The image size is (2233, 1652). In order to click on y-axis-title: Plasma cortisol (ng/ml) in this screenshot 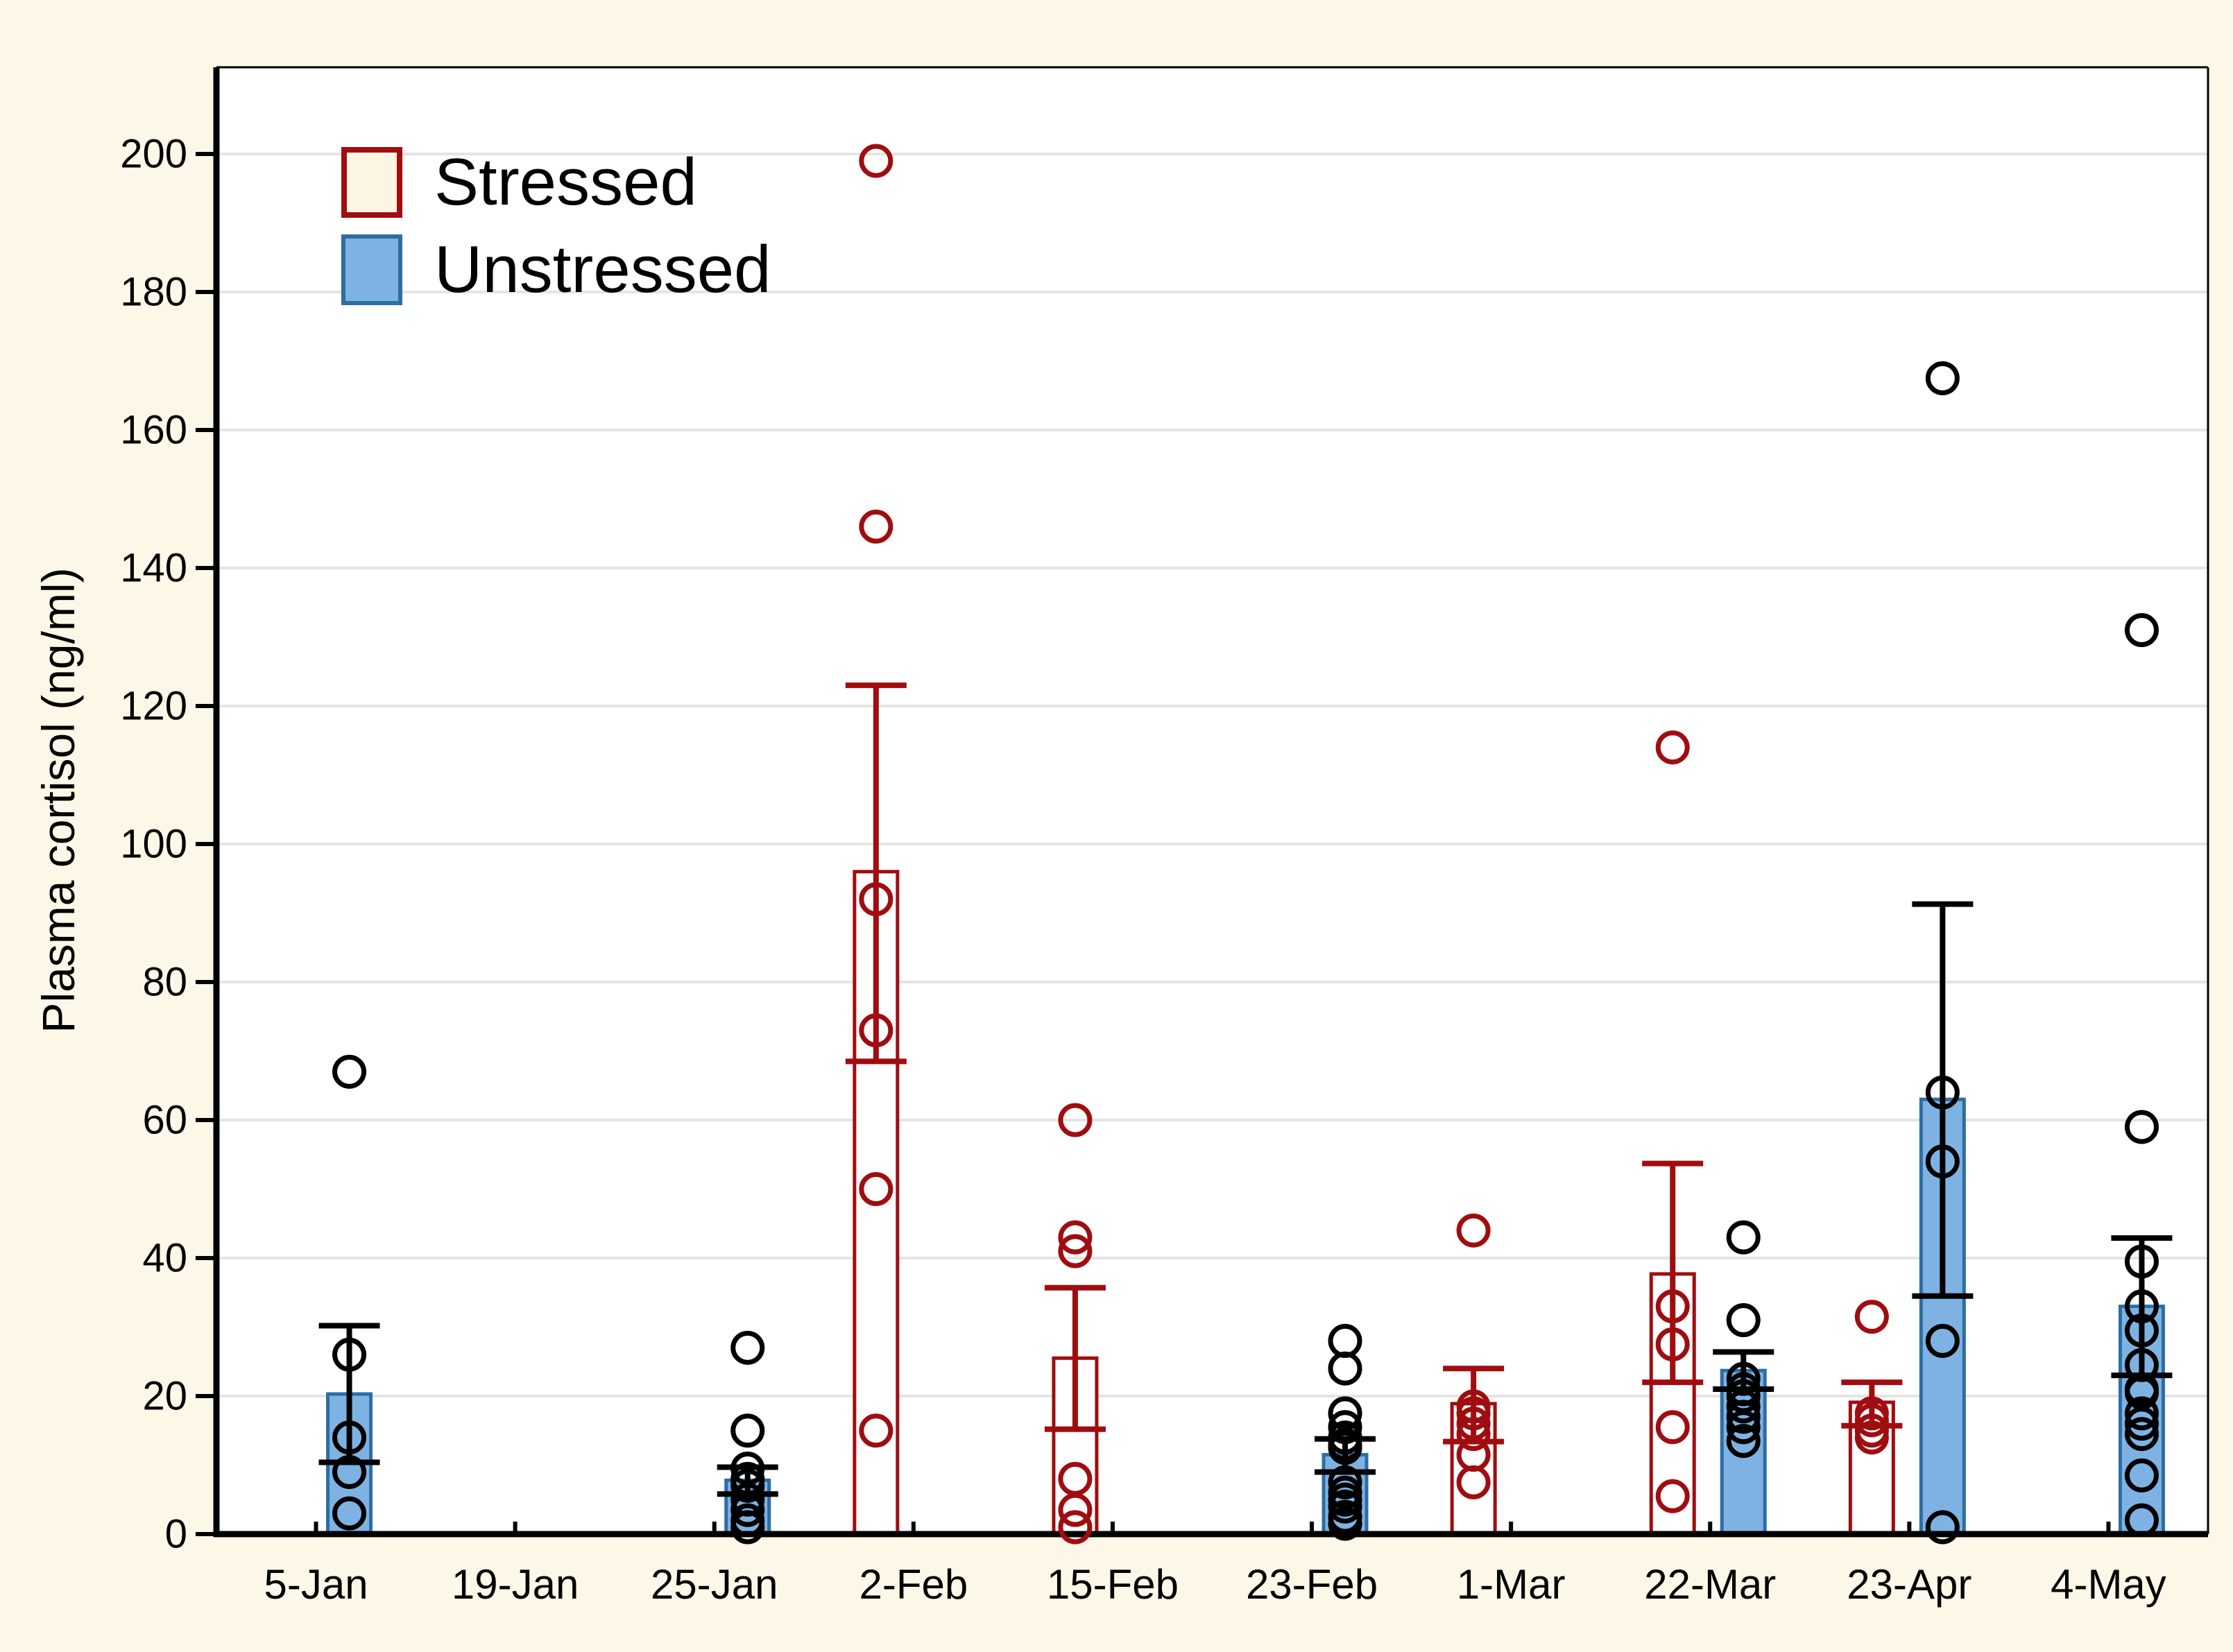, I will do `click(58, 800)`.